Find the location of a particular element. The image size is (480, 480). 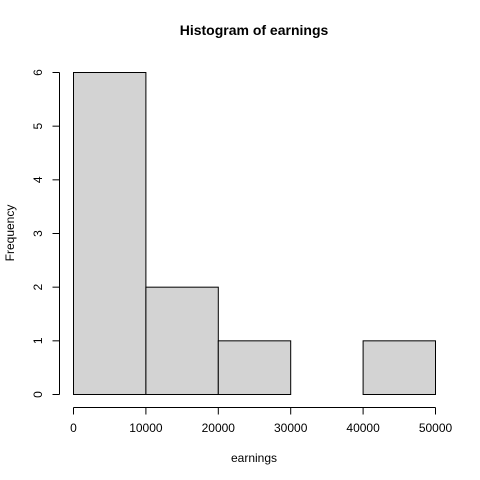

x-axis-label: earnings is located at coordinates (254, 458).